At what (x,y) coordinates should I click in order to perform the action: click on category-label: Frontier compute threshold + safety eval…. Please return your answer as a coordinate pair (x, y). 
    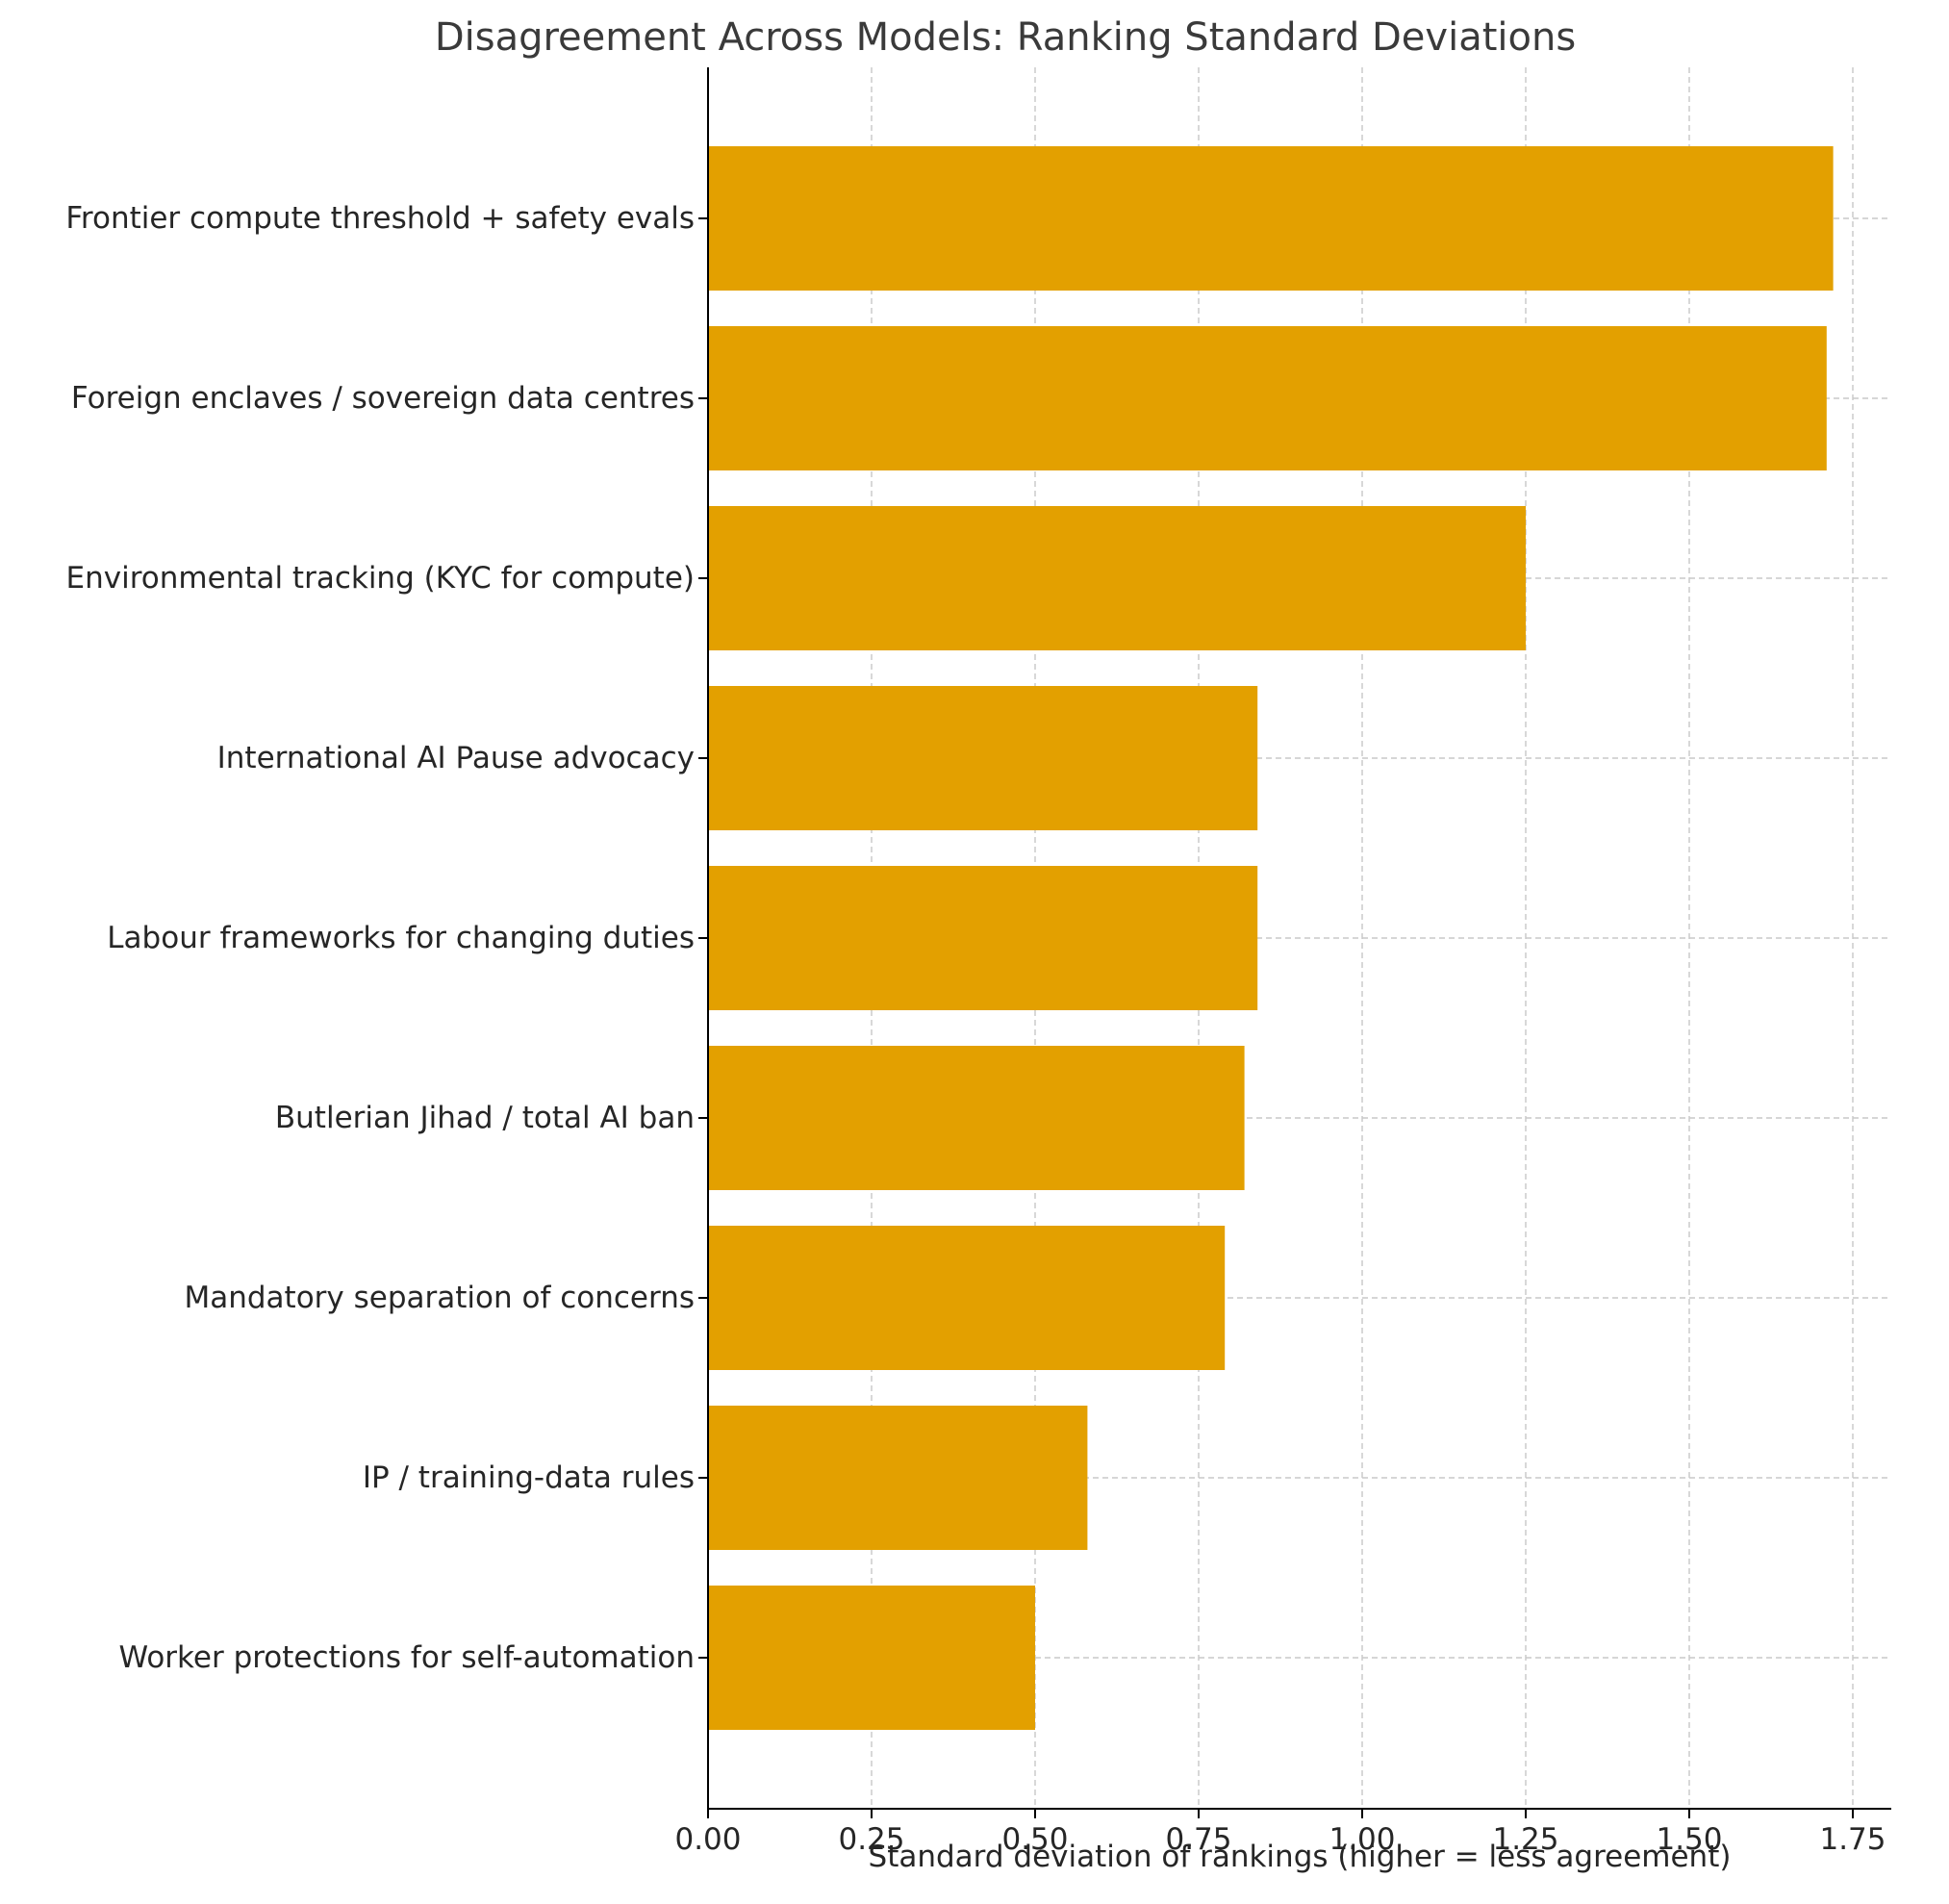
    Looking at the image, I should click on (380, 219).